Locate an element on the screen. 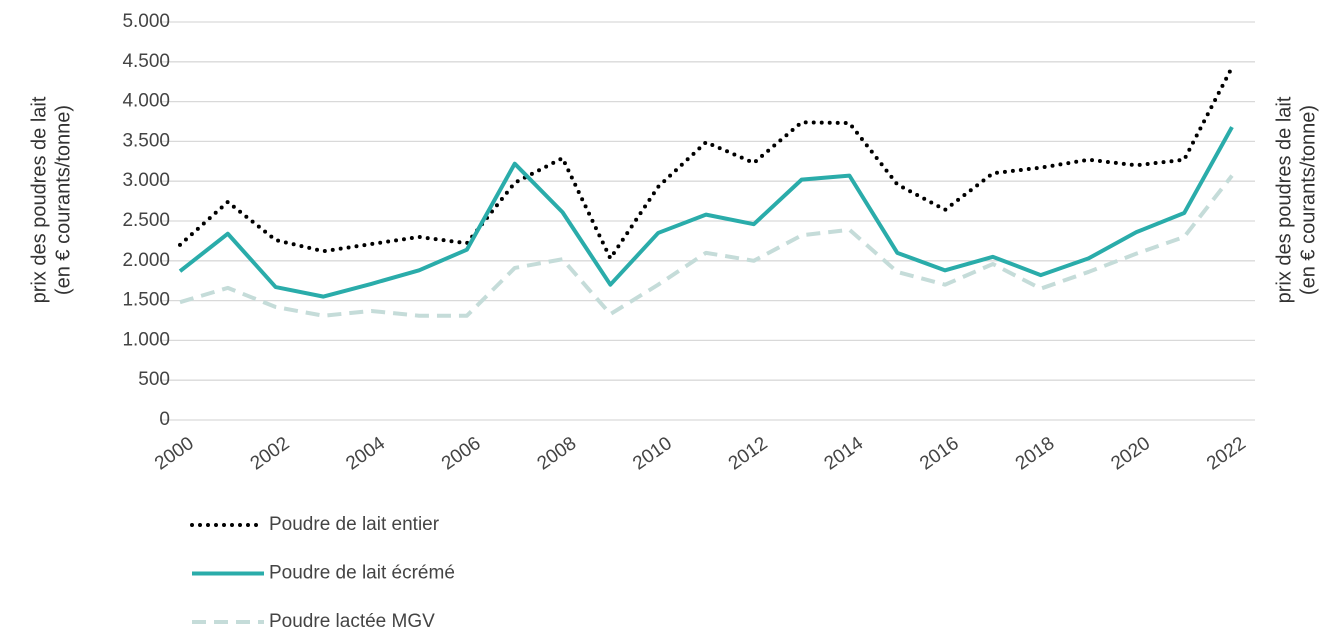 This screenshot has width=1323, height=631. x-tick-label: 2014 is located at coordinates (844, 454).